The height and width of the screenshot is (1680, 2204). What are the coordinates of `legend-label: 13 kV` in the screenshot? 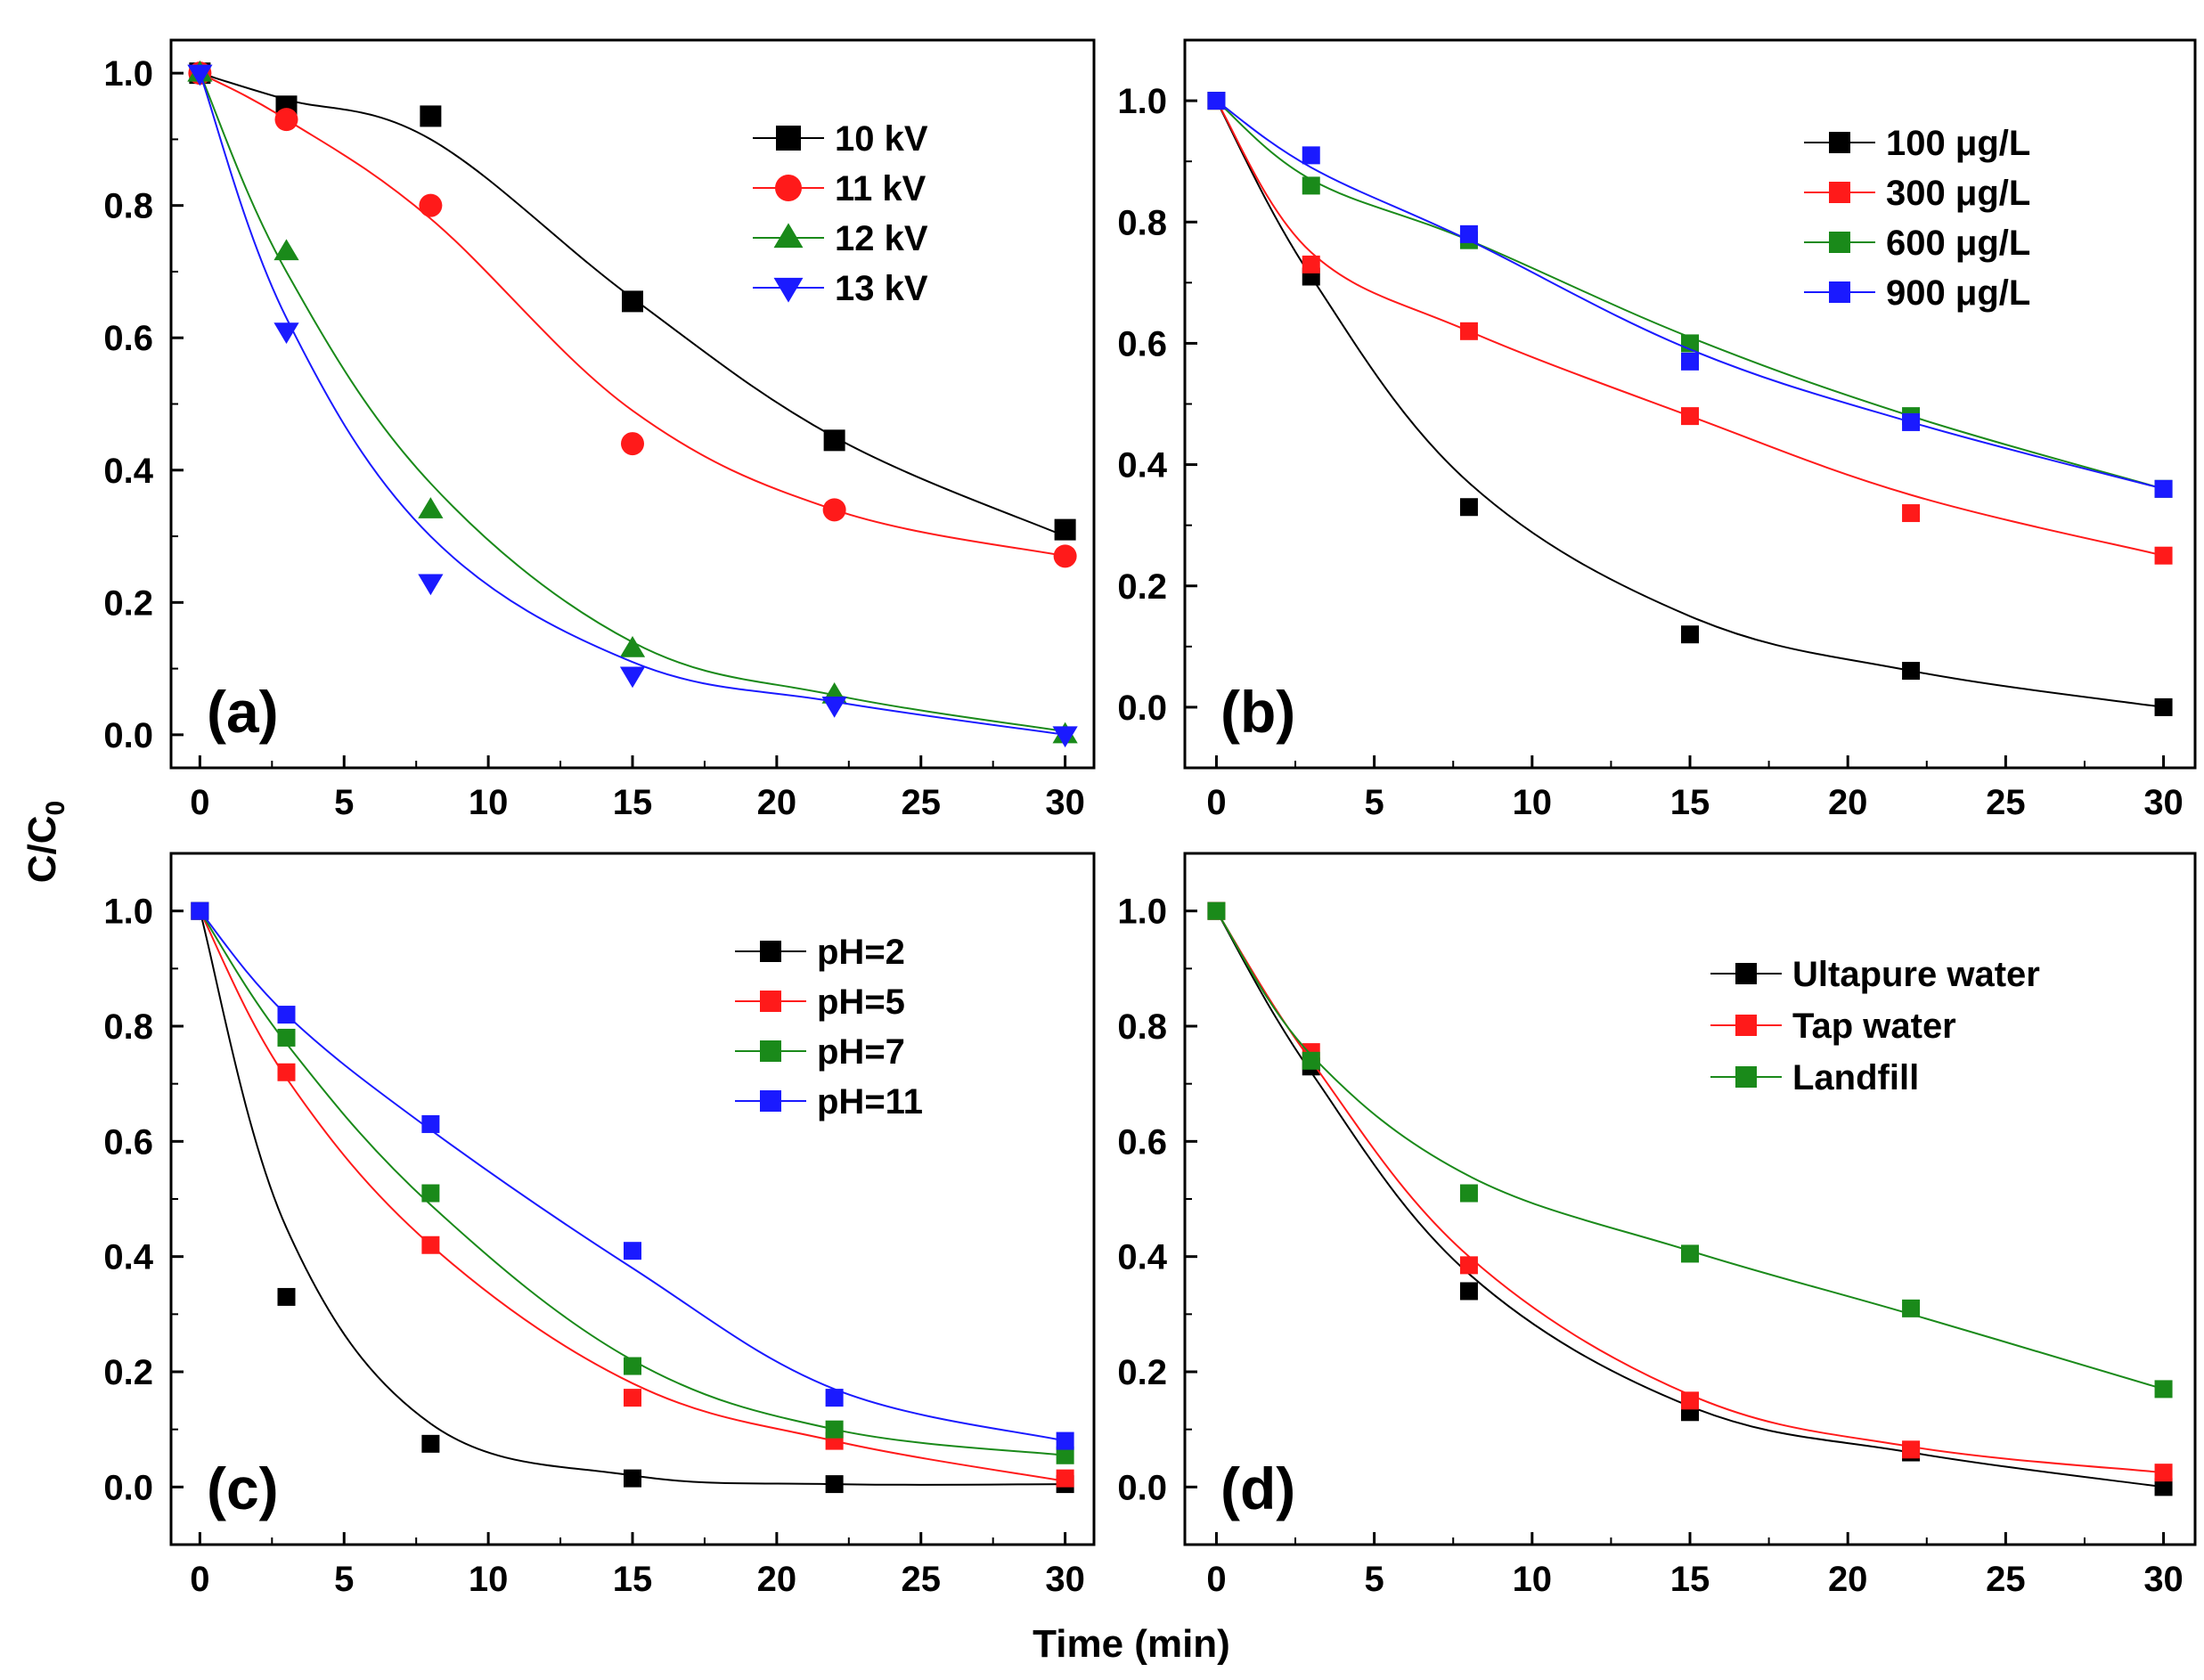 It's located at (881, 288).